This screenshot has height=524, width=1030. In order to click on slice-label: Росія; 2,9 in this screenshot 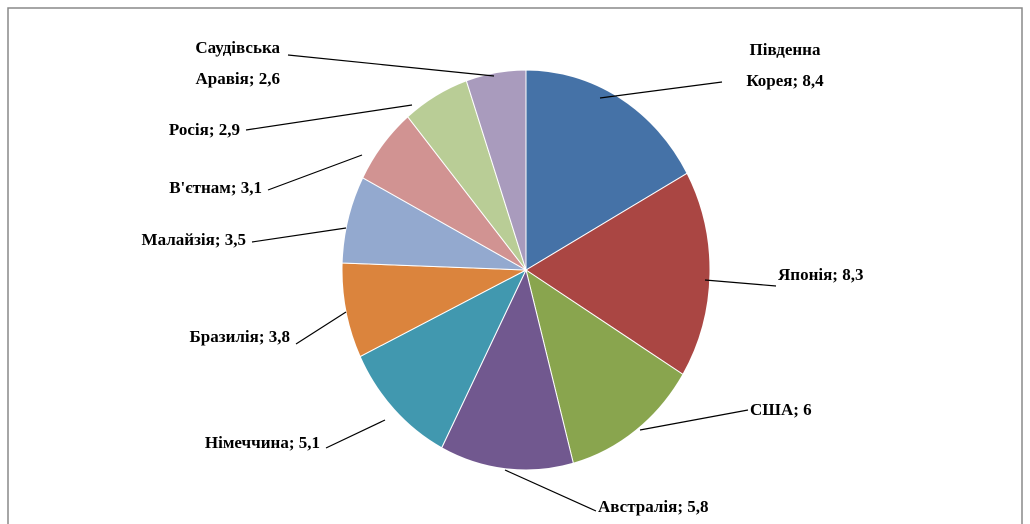, I will do `click(130, 129)`.